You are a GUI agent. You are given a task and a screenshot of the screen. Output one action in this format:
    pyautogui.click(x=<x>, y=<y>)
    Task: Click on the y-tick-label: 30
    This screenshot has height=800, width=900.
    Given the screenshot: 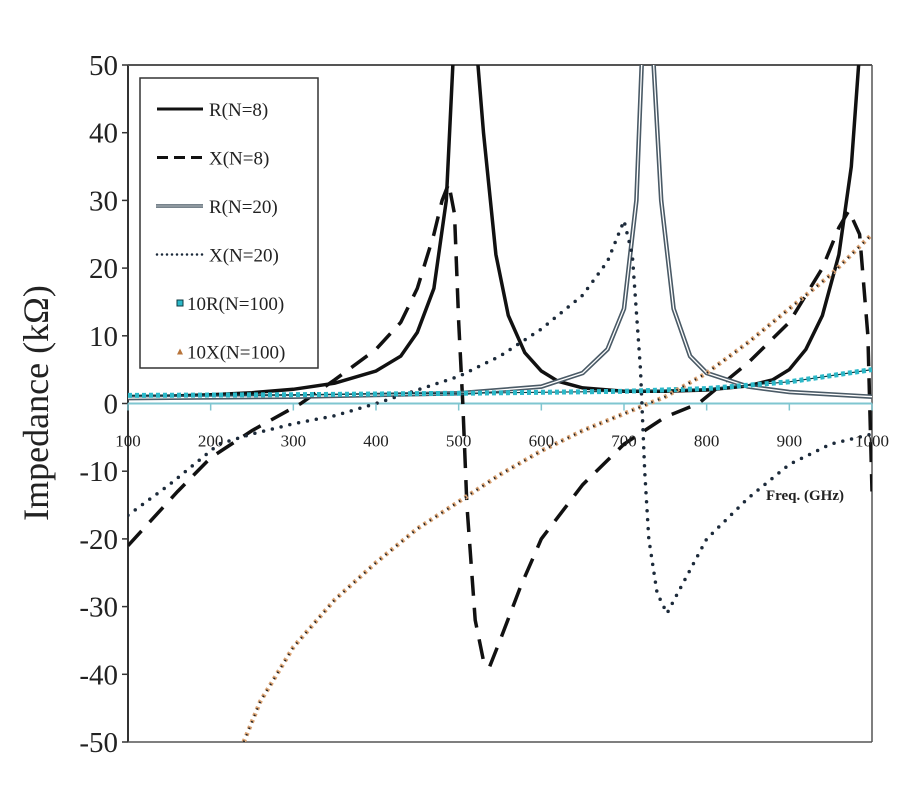 What is the action you would take?
    pyautogui.click(x=103, y=201)
    